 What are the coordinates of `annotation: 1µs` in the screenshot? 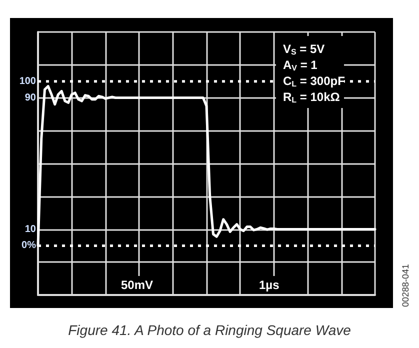 It's located at (269, 285).